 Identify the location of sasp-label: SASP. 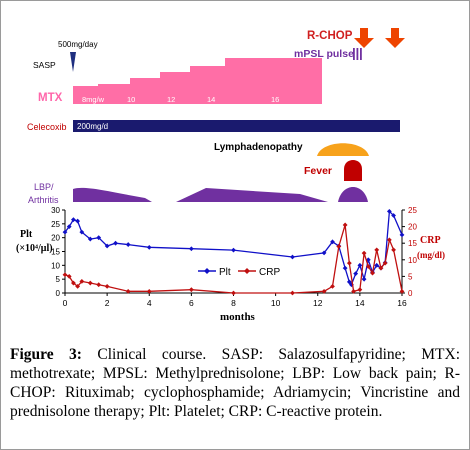
(44, 65).